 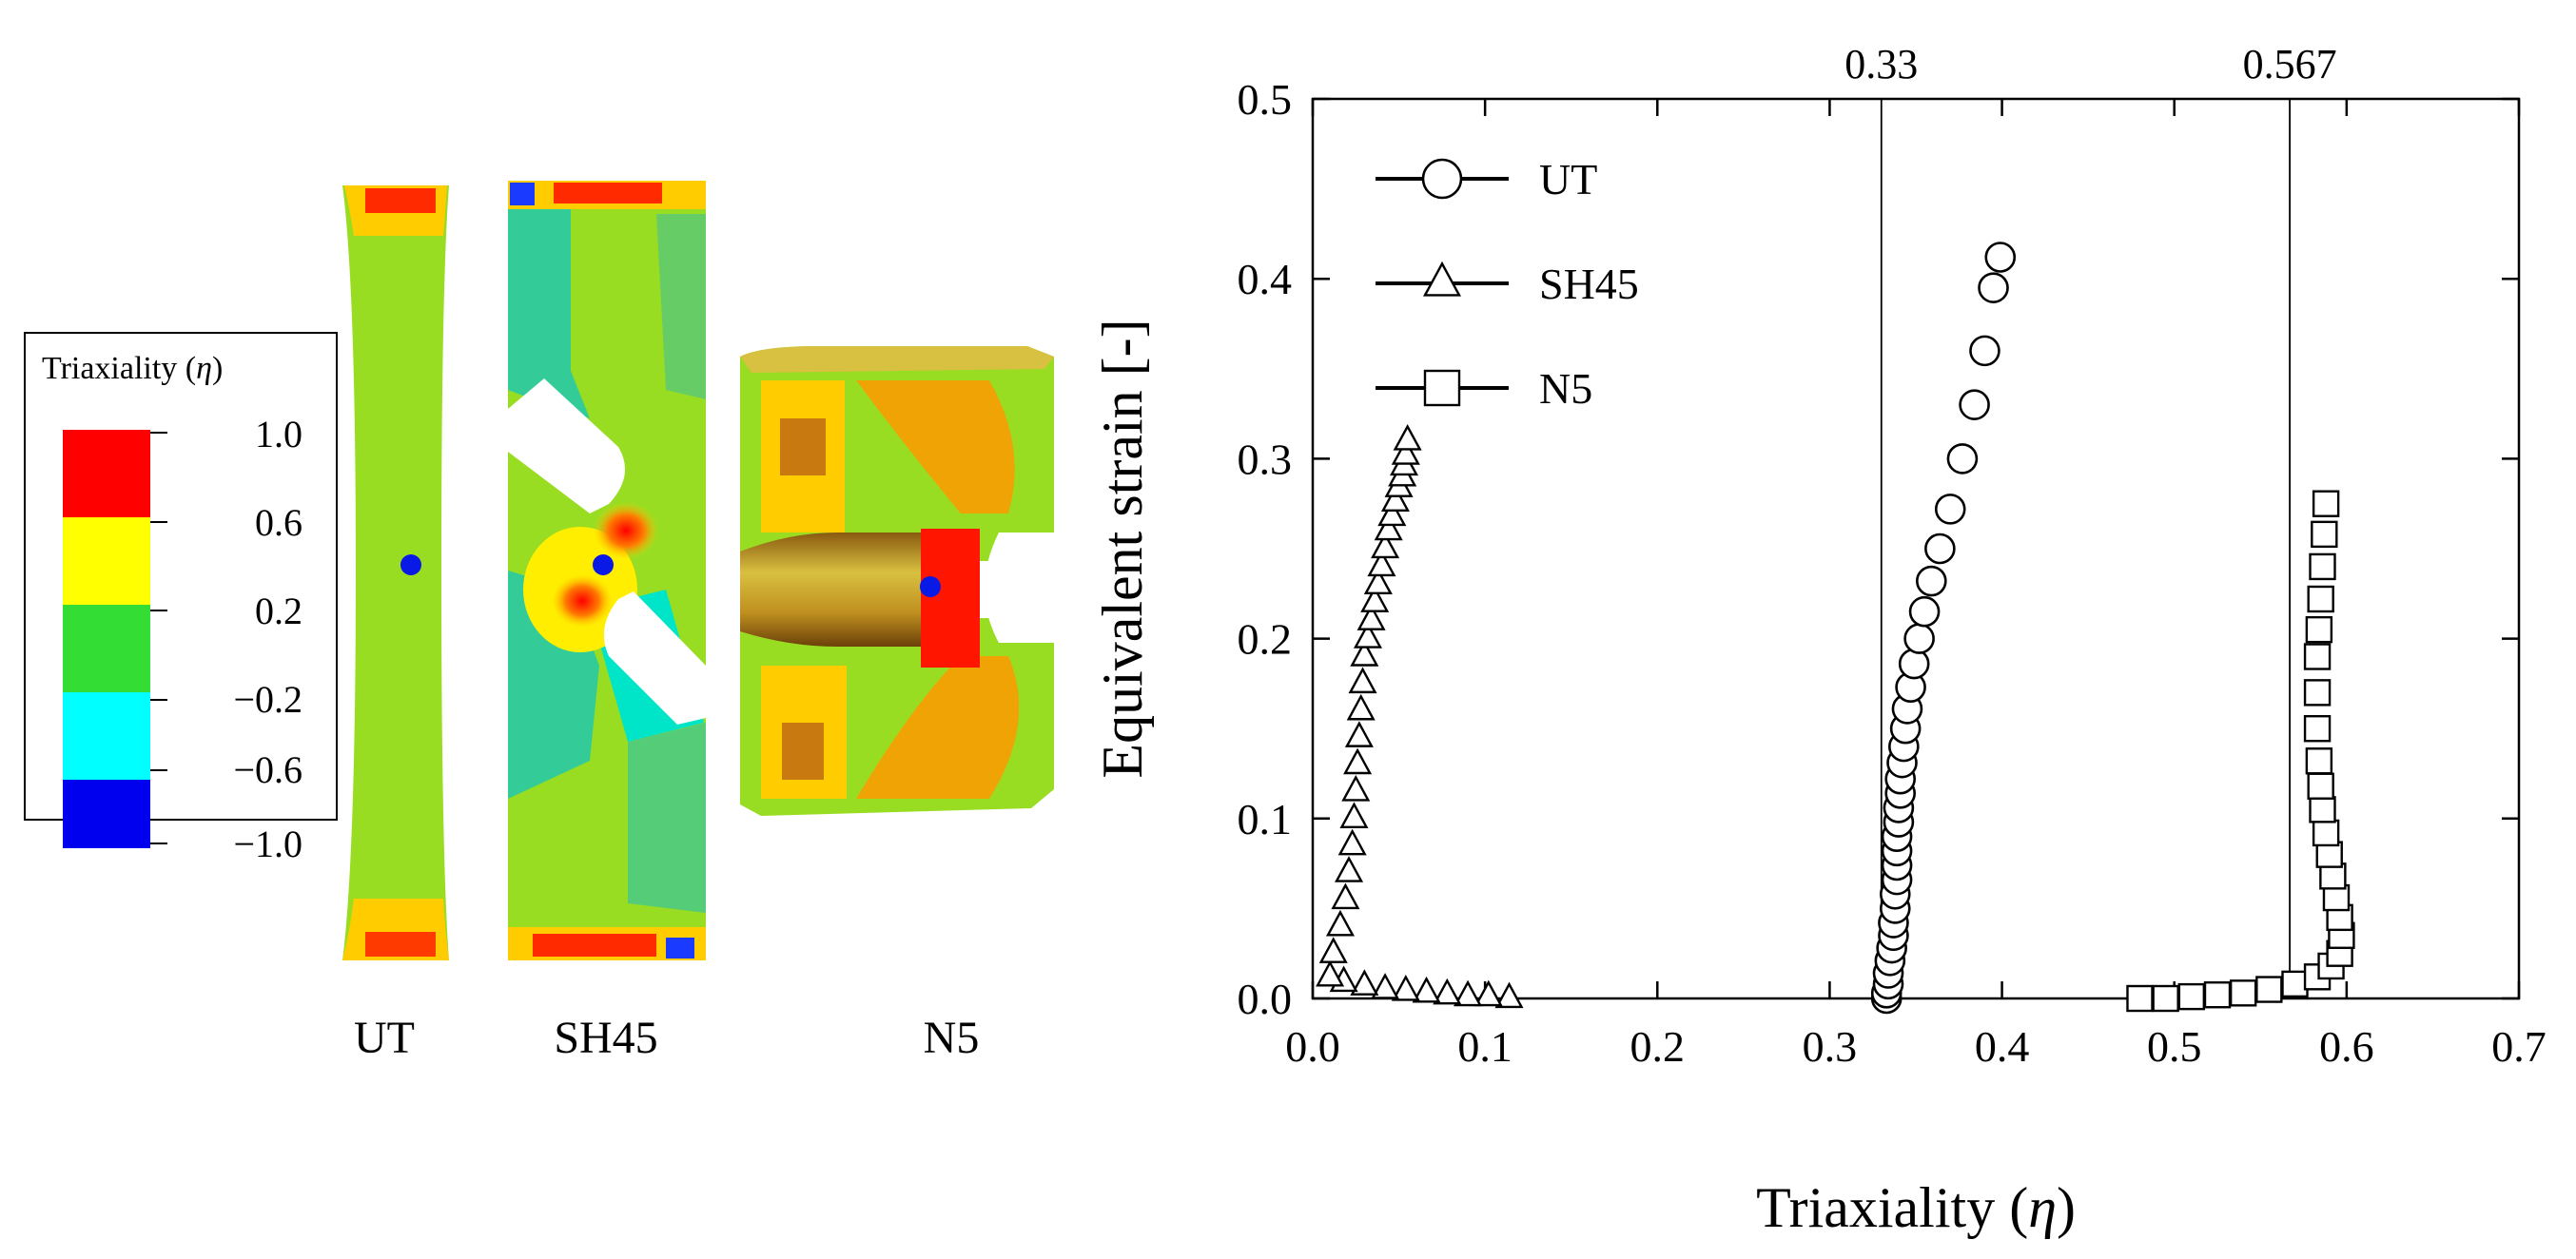 What do you see at coordinates (1265, 999) in the screenshot?
I see `y-tick-label: 0.0` at bounding box center [1265, 999].